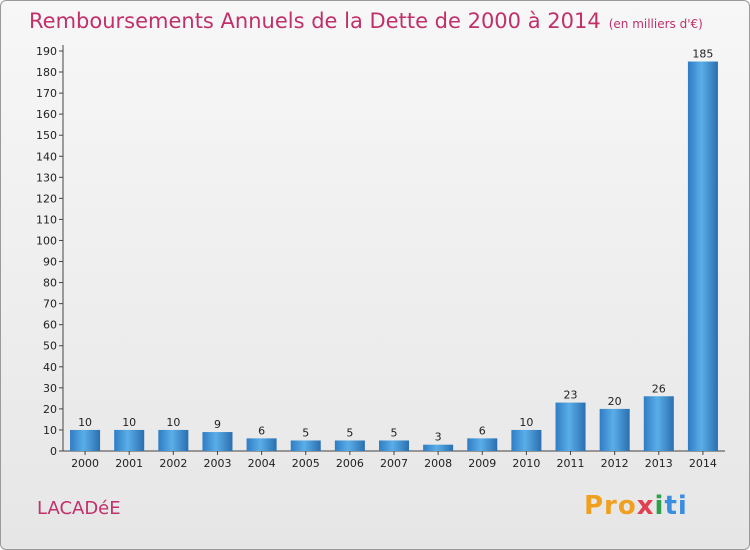  What do you see at coordinates (50, 283) in the screenshot?
I see `y-tick-label: 80` at bounding box center [50, 283].